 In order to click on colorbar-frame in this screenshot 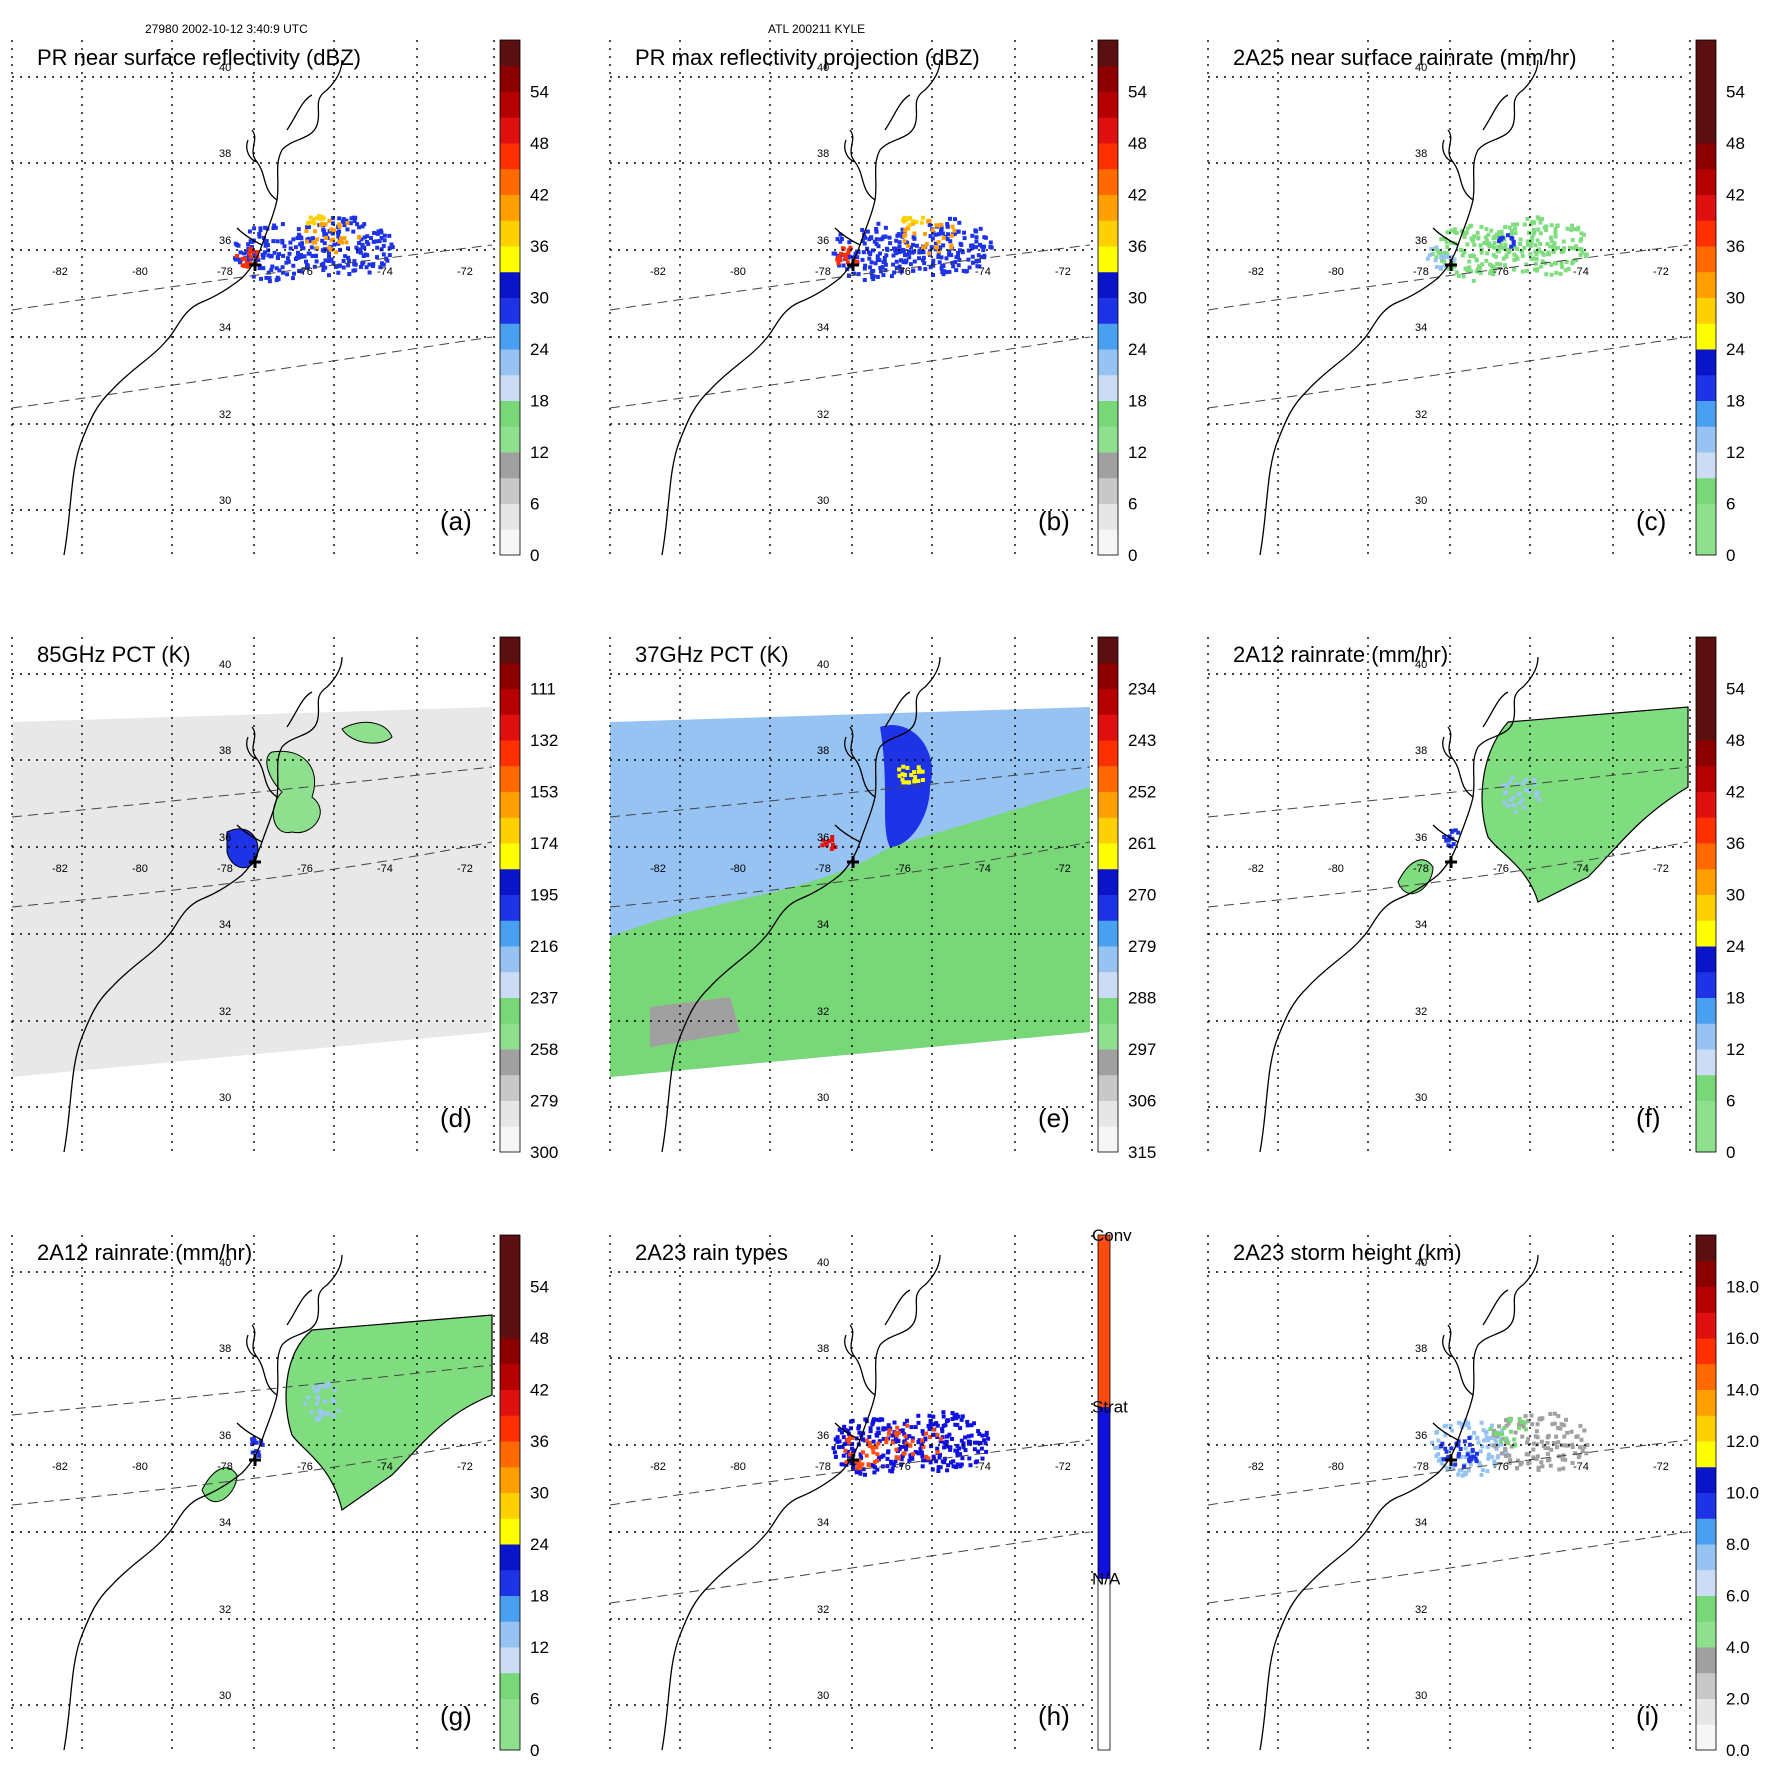, I will do `click(1104, 1492)`.